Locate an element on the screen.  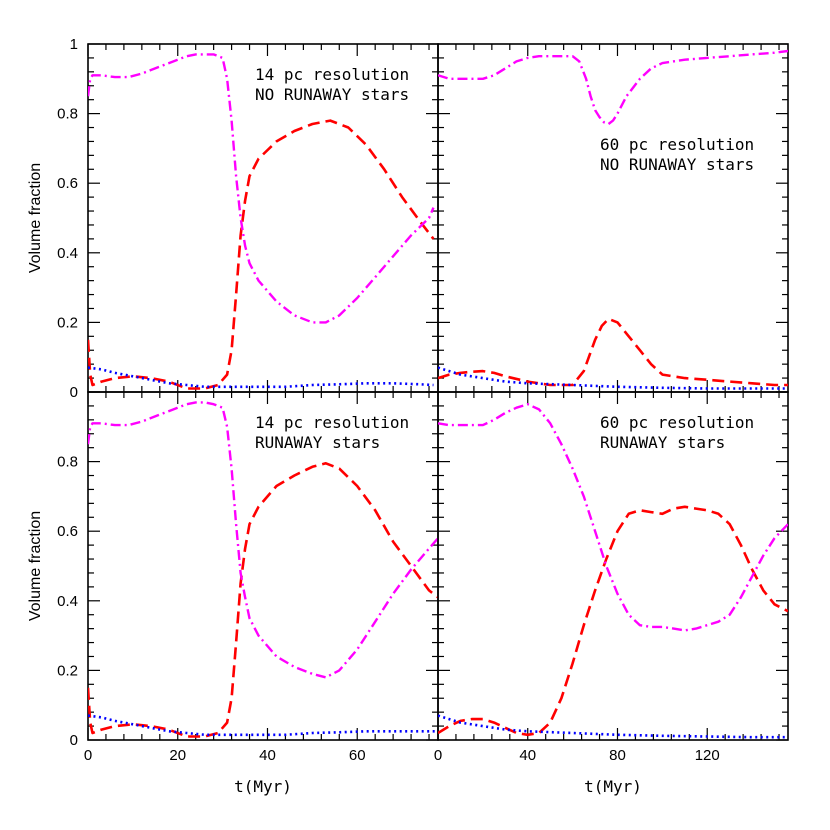
x-tick-label: 60 is located at coordinates (357, 755).